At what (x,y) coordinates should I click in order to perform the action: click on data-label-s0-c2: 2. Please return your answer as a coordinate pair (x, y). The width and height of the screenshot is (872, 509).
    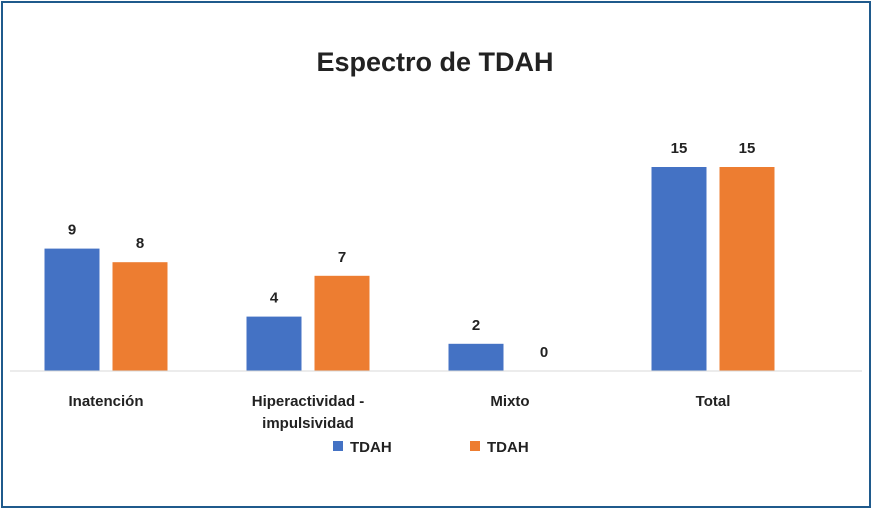
    Looking at the image, I should click on (476, 325).